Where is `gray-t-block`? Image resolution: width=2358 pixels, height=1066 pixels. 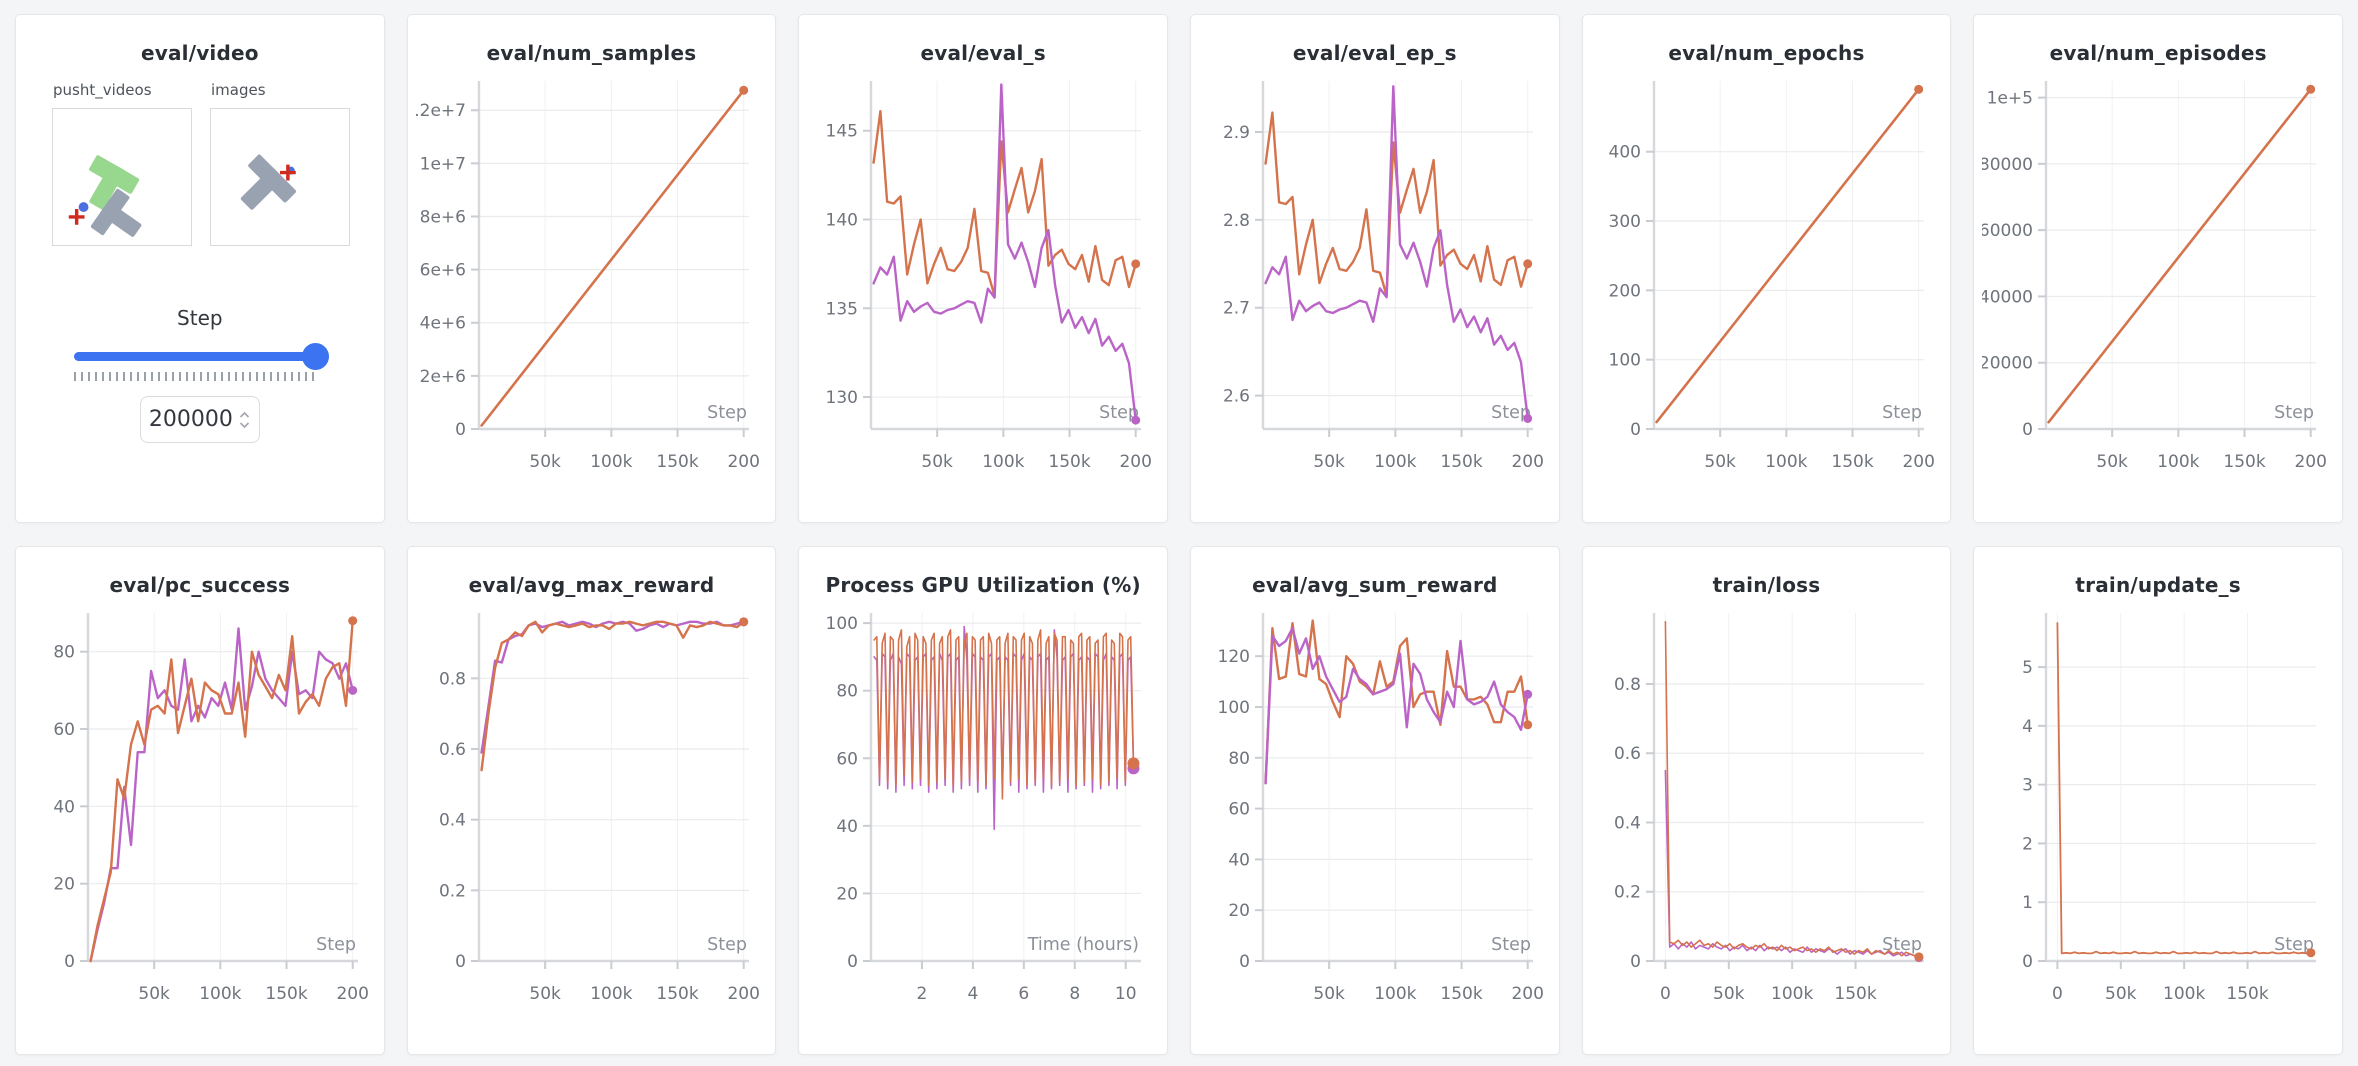 gray-t-block is located at coordinates (268, 182).